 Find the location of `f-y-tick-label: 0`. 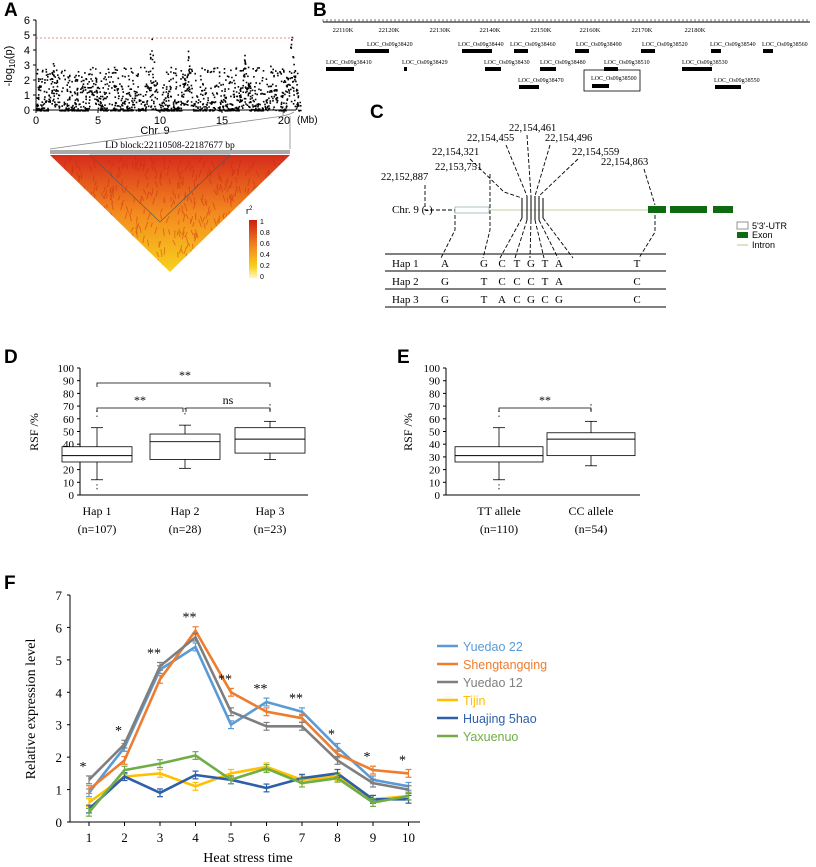

f-y-tick-label: 0 is located at coordinates (59, 822).